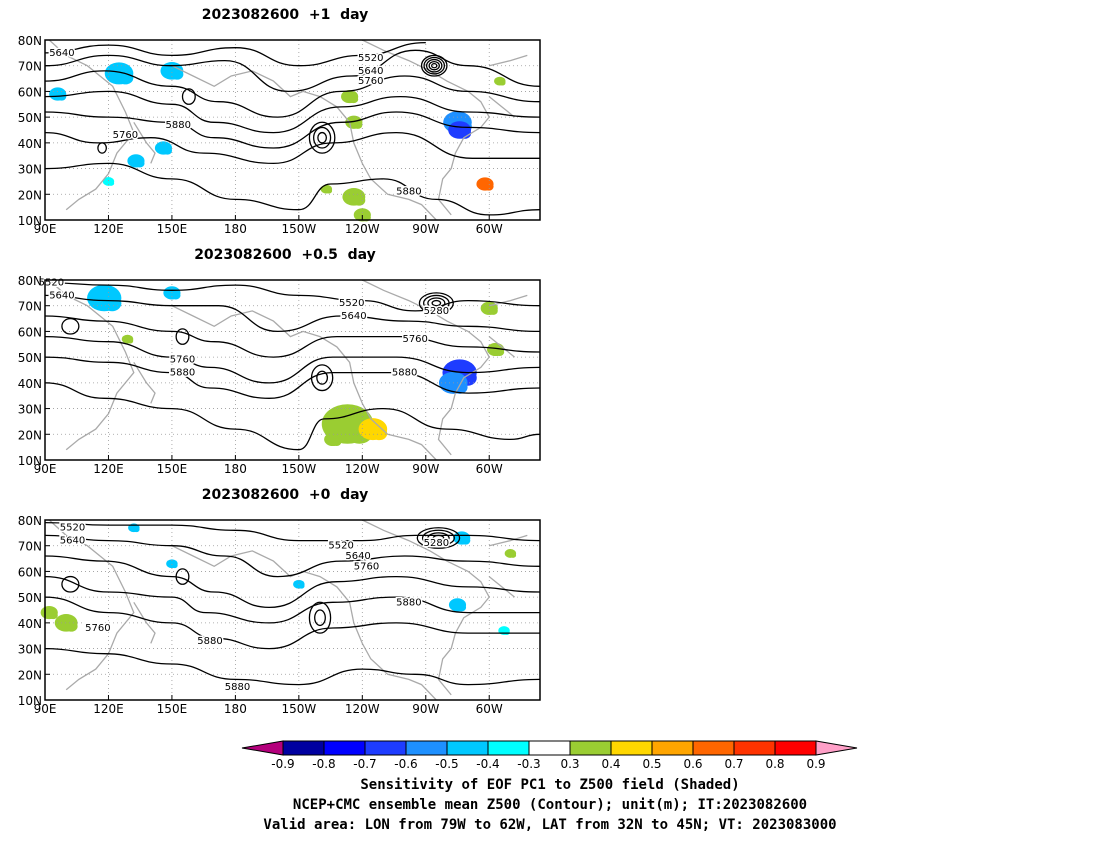 This screenshot has height=850, width=1100. Describe the element at coordinates (651, 764) in the screenshot. I see `colorbar-label: 0.5` at that location.